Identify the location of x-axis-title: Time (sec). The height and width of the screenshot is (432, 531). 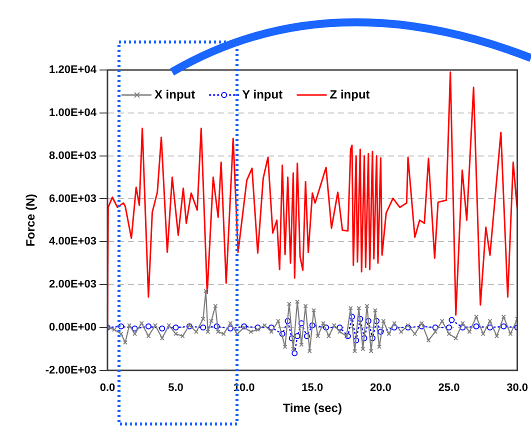
(312, 408).